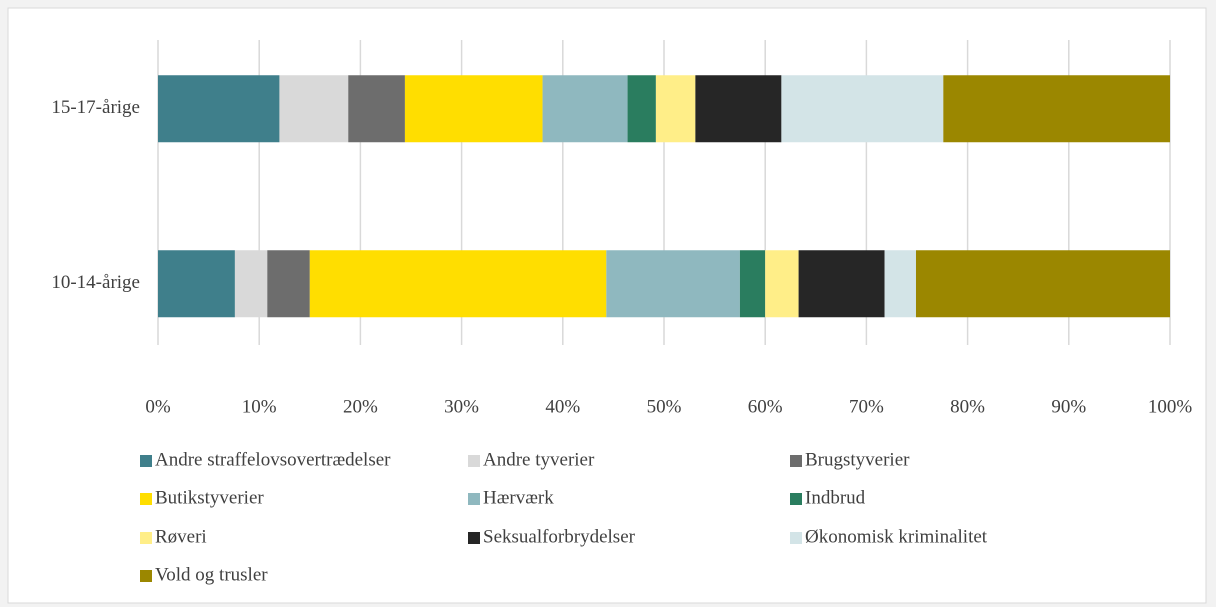 Image resolution: width=1216 pixels, height=607 pixels. What do you see at coordinates (664, 406) in the screenshot?
I see `x-tick-label: 50%` at bounding box center [664, 406].